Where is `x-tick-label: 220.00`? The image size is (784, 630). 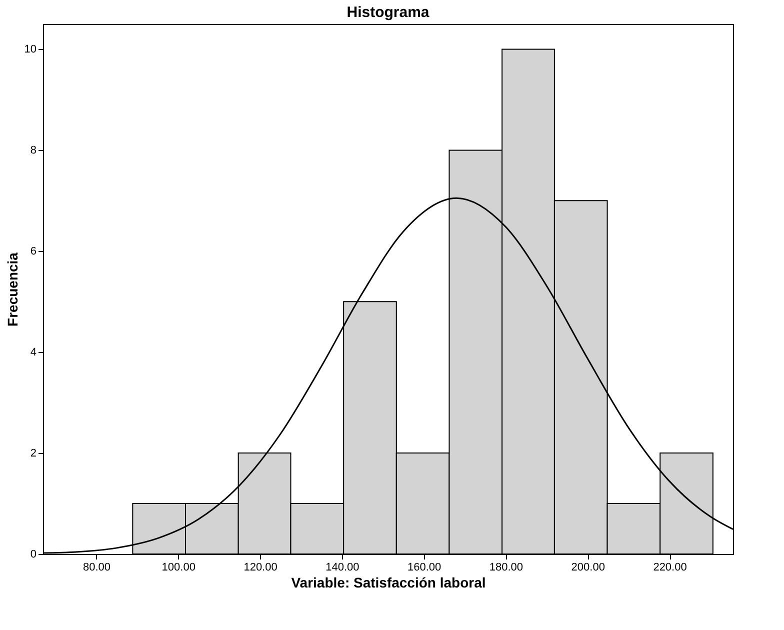
x-tick-label: 220.00 is located at coordinates (670, 568).